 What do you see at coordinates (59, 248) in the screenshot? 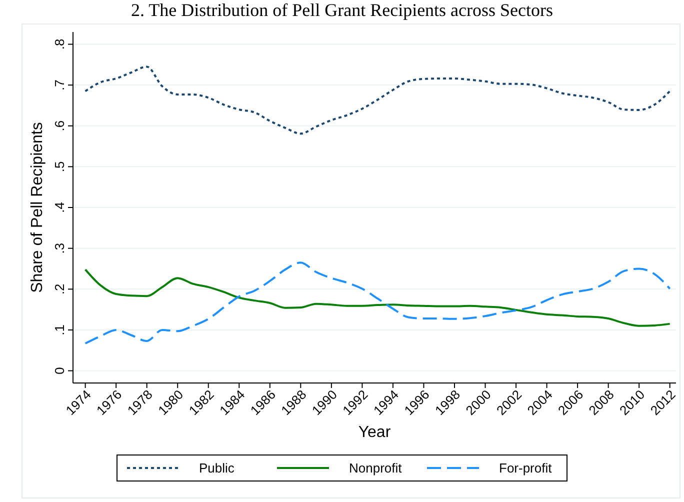
I see `y-tick-label: .3` at bounding box center [59, 248].